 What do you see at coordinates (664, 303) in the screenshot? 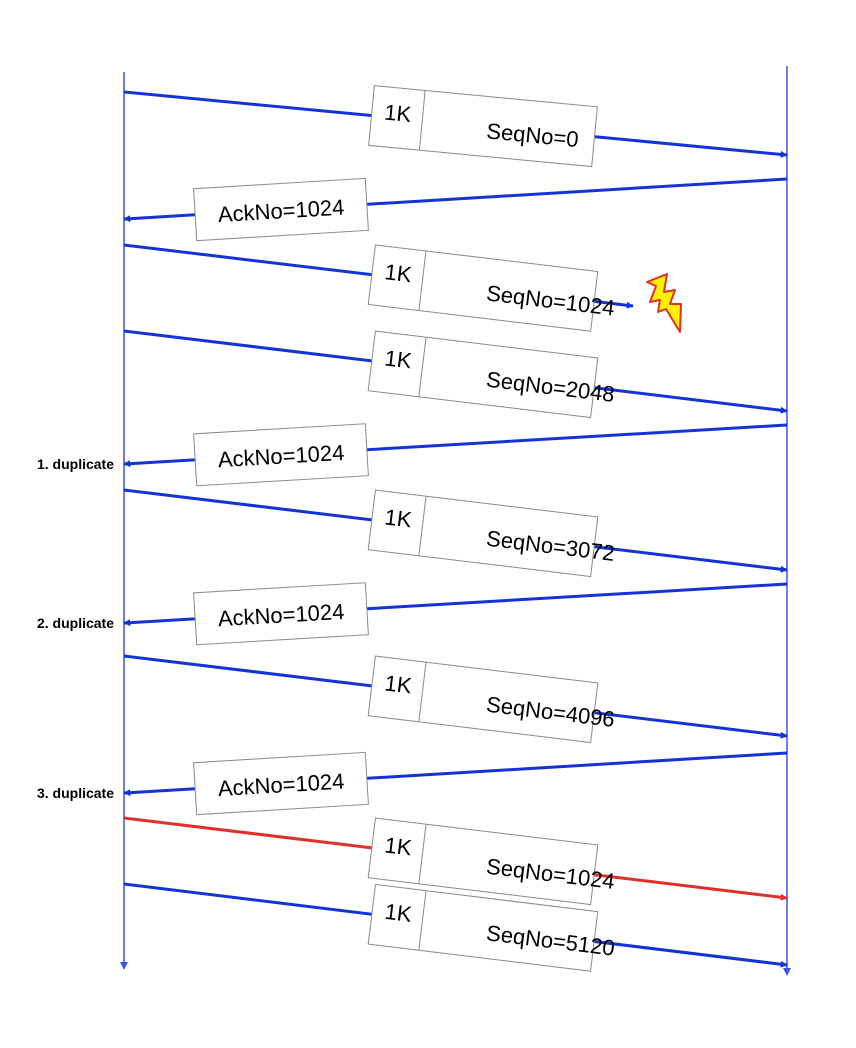
I see `lightning-bolt-icon` at bounding box center [664, 303].